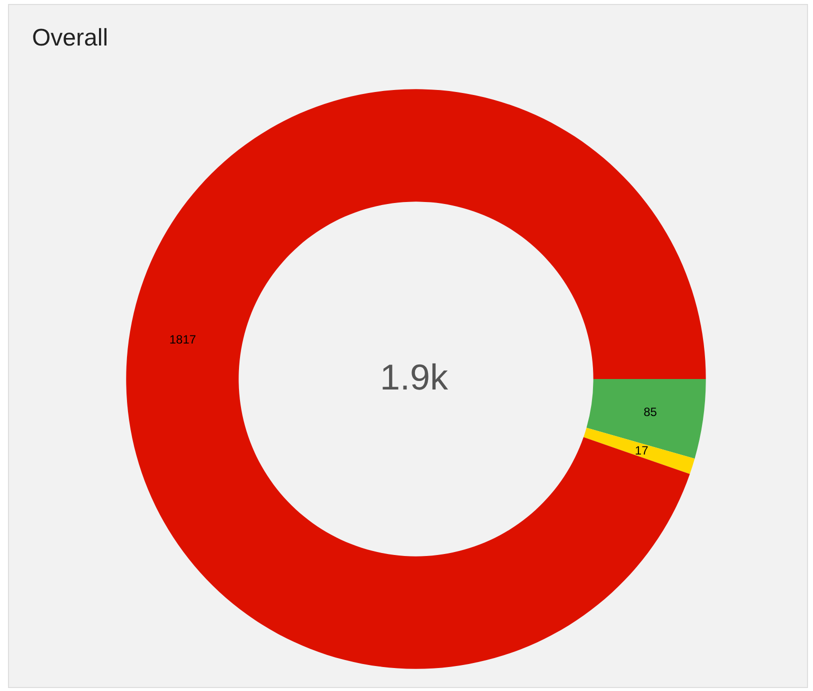 The width and height of the screenshot is (813, 691). I want to click on data-label: 1817, so click(182, 339).